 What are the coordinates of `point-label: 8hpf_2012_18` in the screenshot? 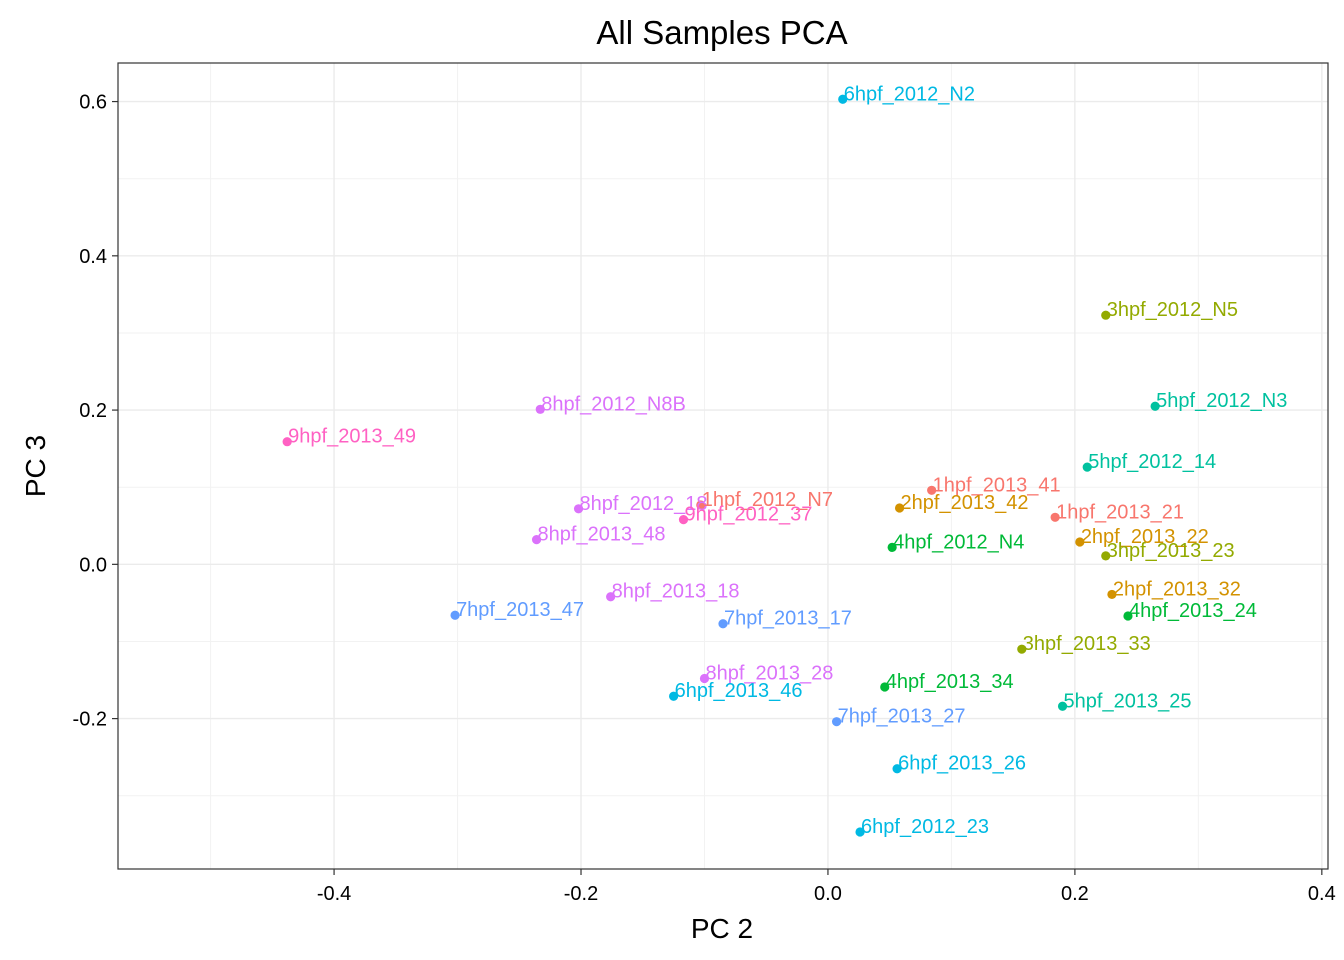 It's located at (644, 504).